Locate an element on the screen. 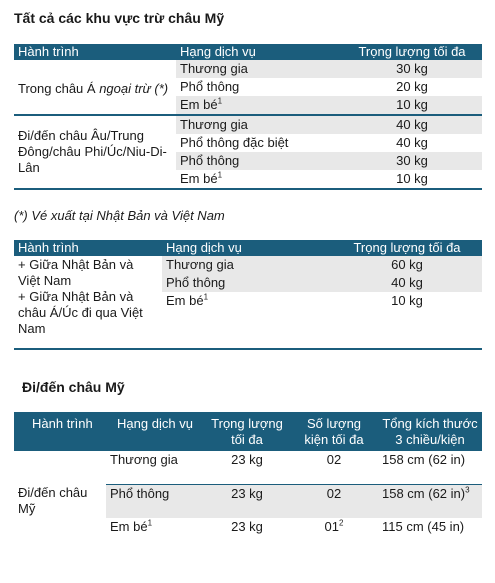 This screenshot has height=583, width=495. table-row: Phổ thông 20 kg is located at coordinates (248, 87).